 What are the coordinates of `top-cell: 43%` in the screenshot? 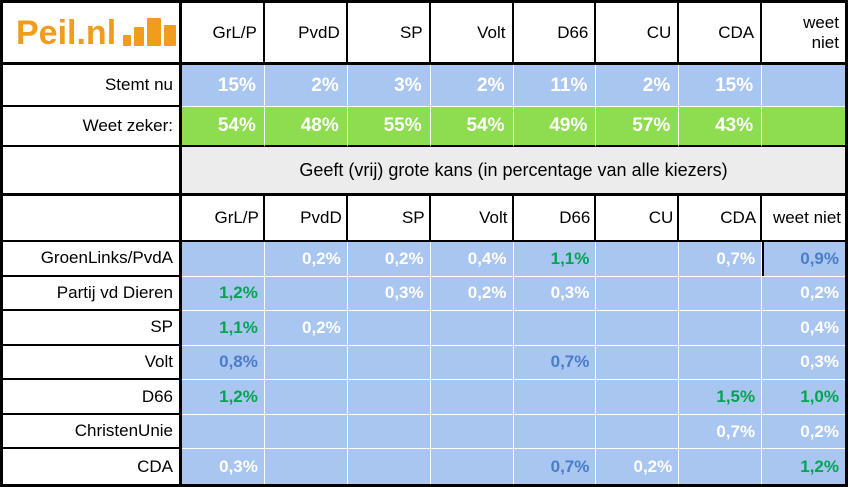 It's located at (721, 127).